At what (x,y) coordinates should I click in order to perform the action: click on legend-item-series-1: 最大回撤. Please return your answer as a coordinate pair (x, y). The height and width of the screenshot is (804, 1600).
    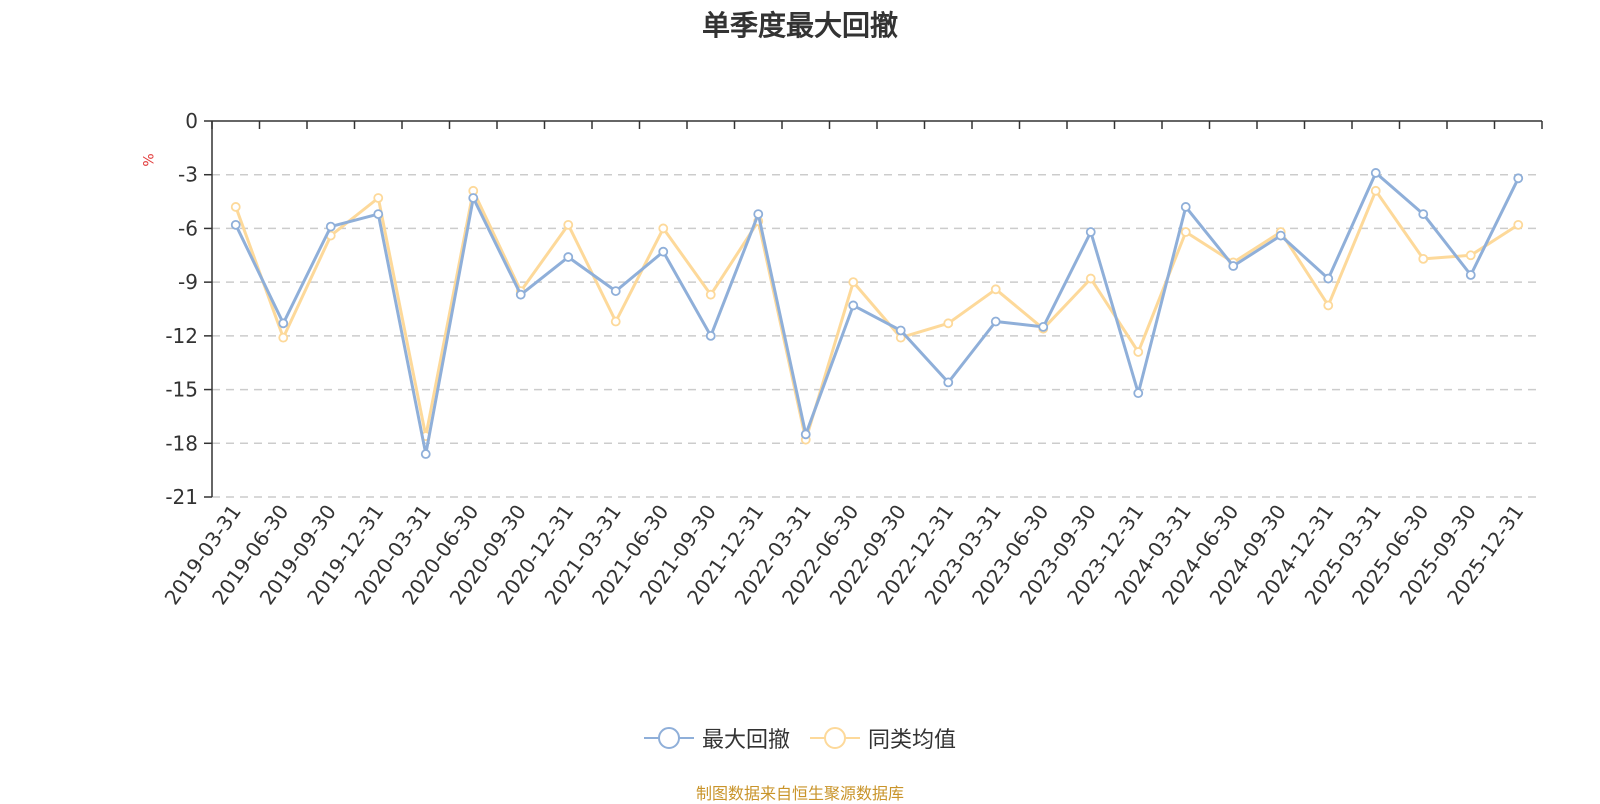
    Looking at the image, I should click on (716, 738).